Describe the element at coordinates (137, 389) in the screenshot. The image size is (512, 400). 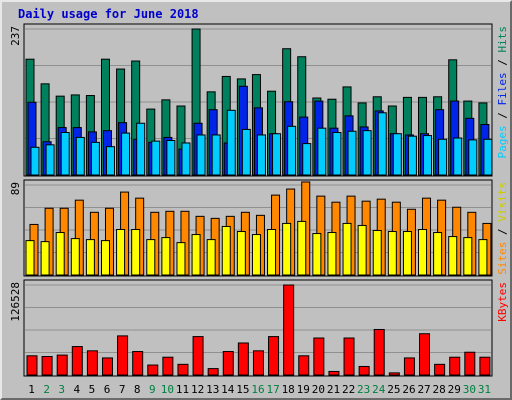
I see `day-label-8: 8` at that location.